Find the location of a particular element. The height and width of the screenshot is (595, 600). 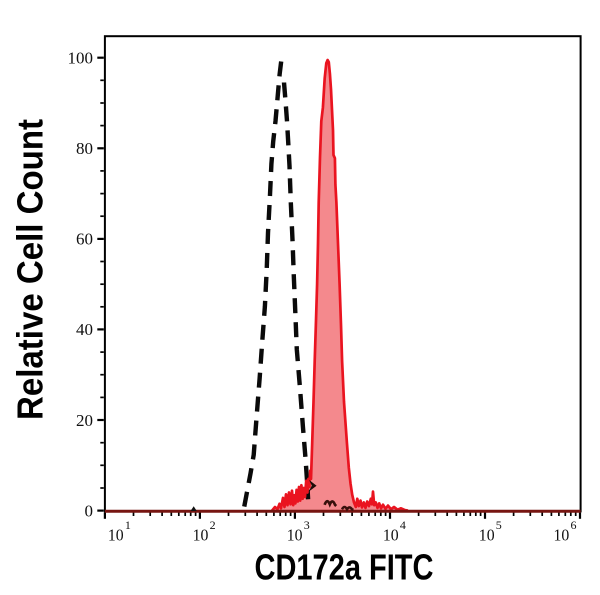

svg-text: 100 is located at coordinates (81, 58).